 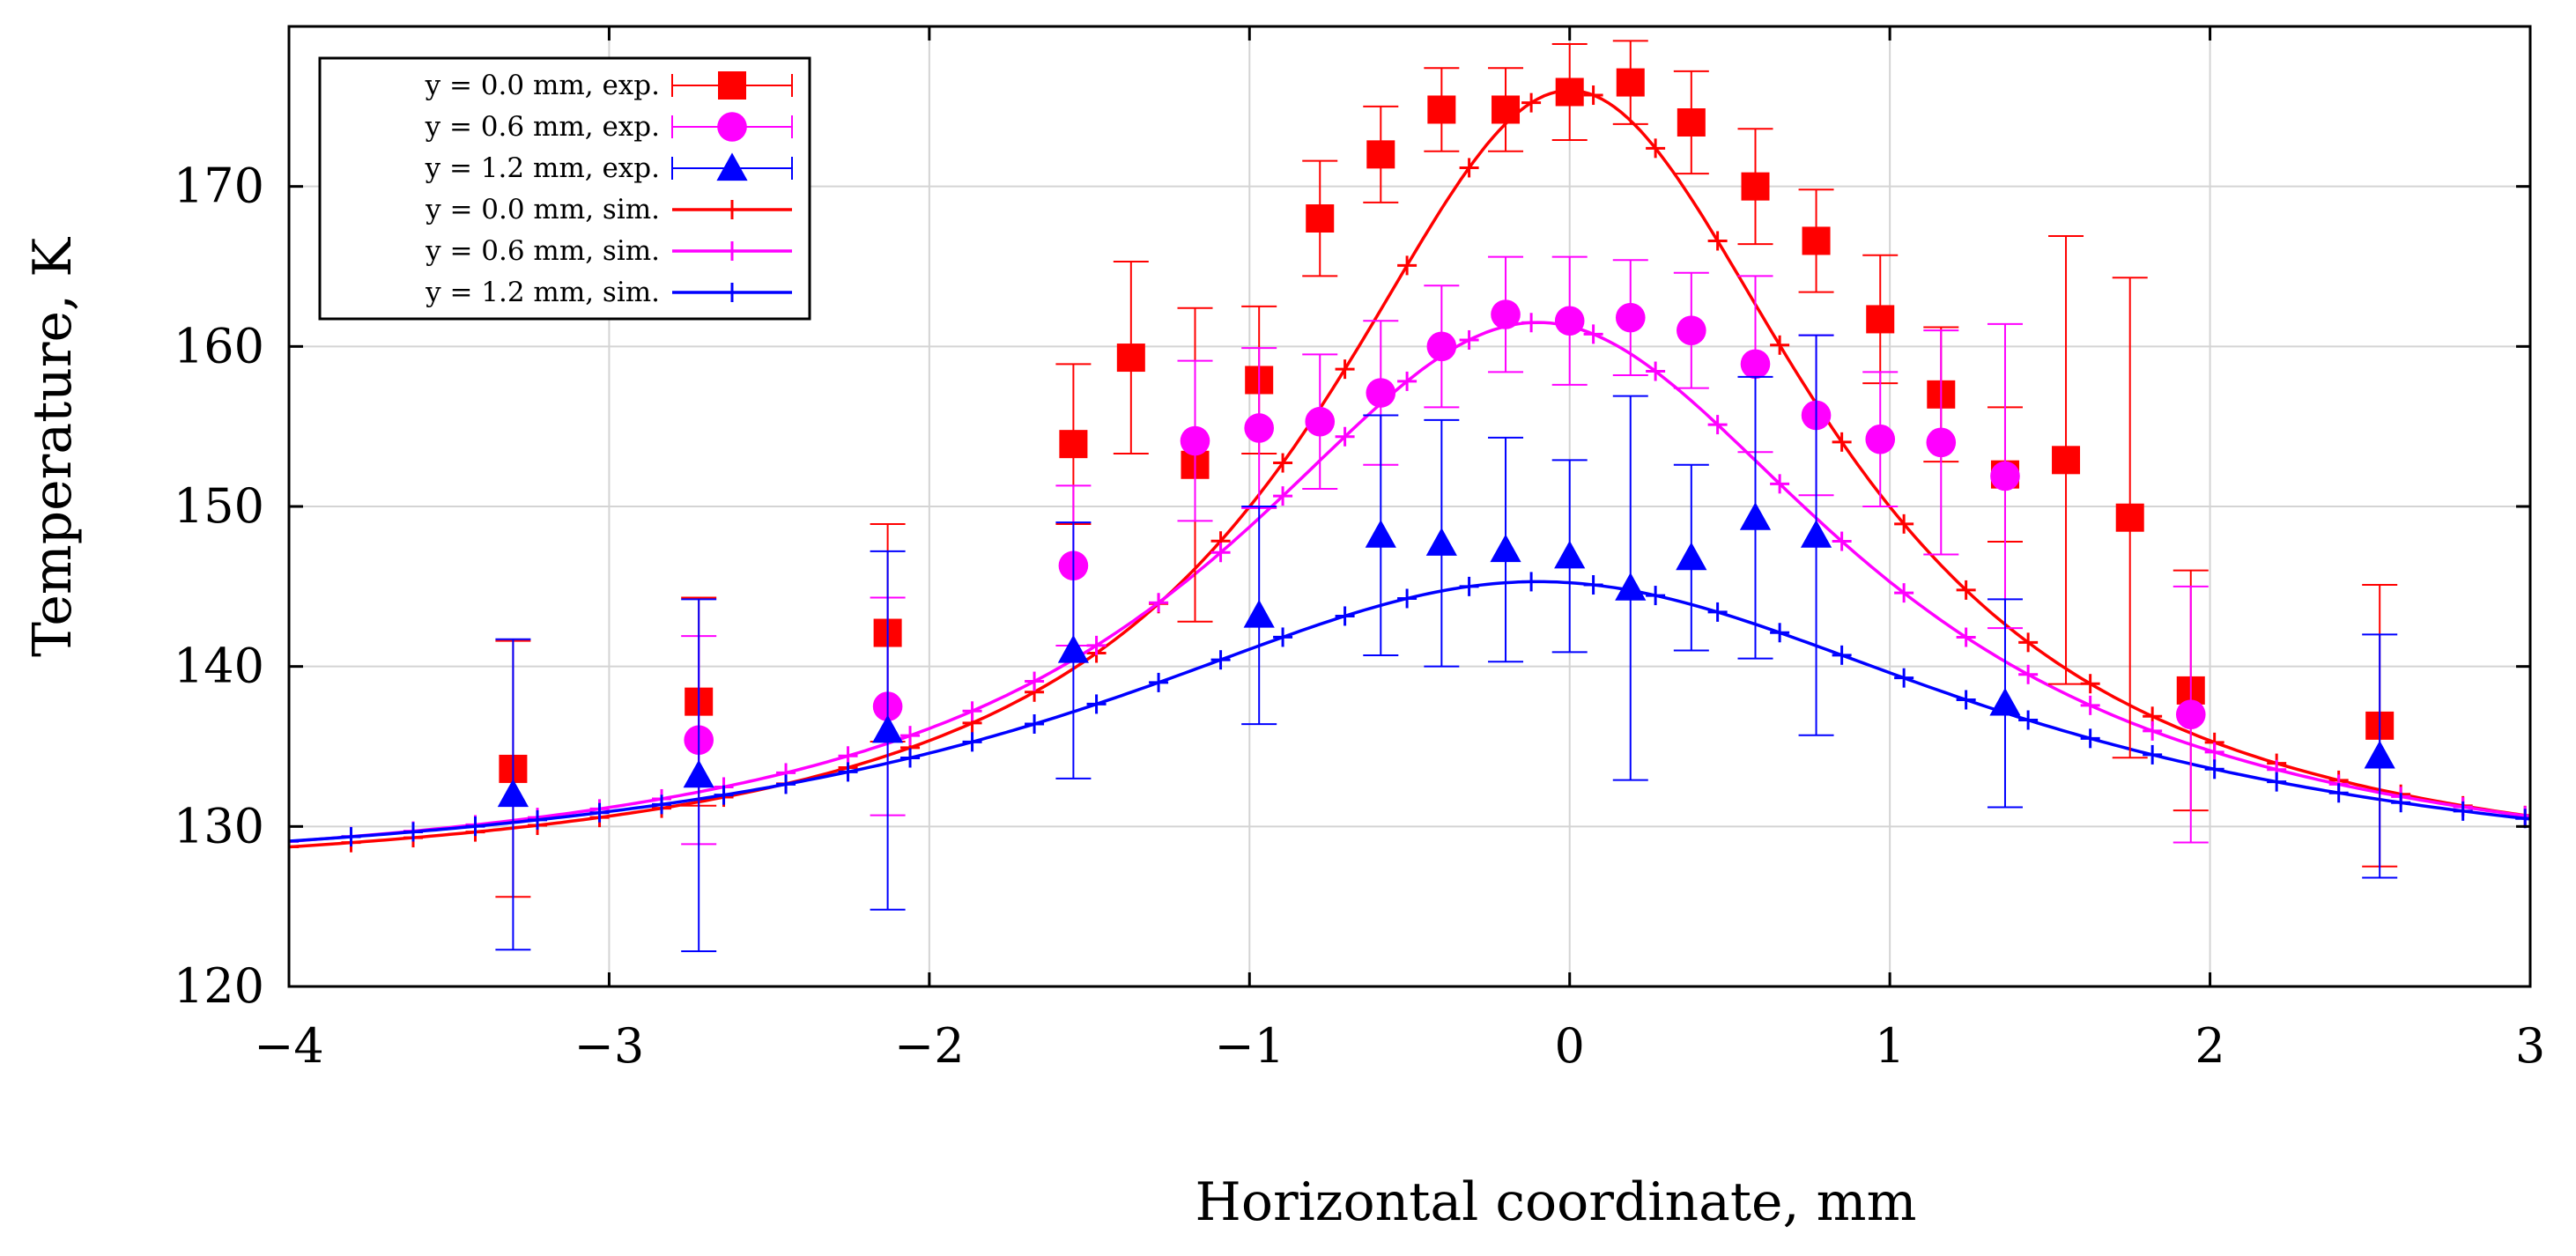 I want to click on legend-label: y = 0.0 mm, exp., so click(x=542, y=85).